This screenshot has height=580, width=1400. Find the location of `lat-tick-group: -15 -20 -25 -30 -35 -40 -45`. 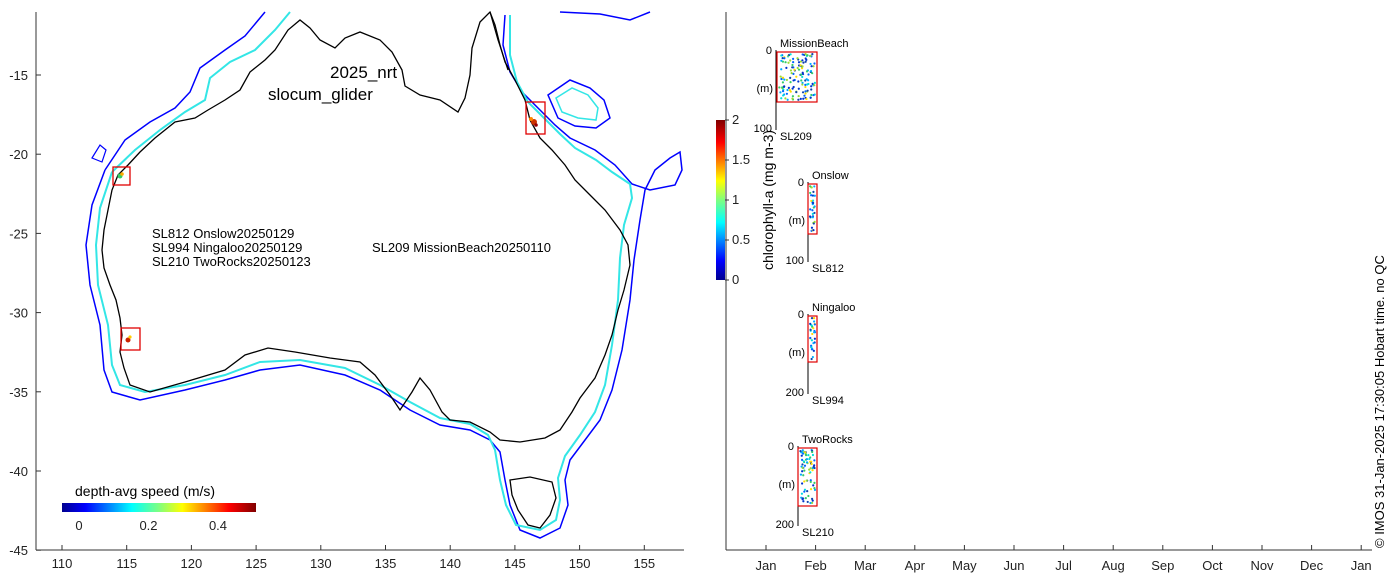

lat-tick-group: -15 -20 -25 -30 -35 -40 -45 is located at coordinates (25, 313).